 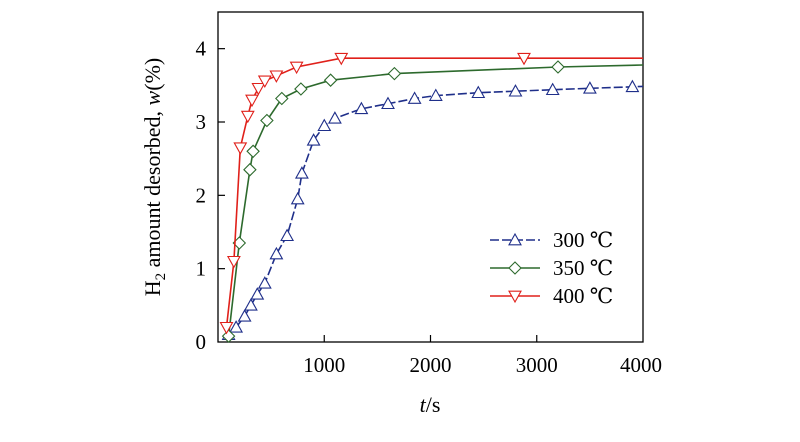 What do you see at coordinates (161, 277) in the screenshot?
I see `y-axis-title-sub: 2` at bounding box center [161, 277].